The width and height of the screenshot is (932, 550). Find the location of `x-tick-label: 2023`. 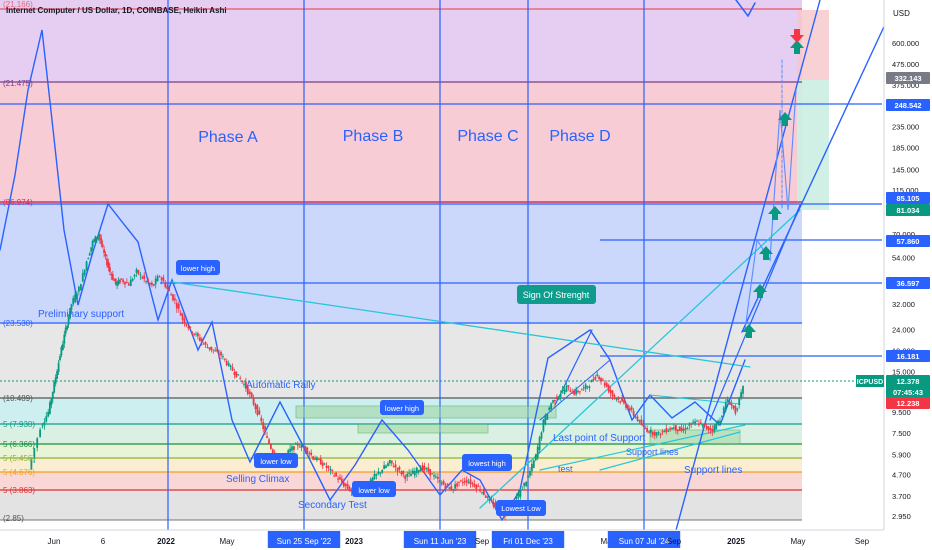

x-tick-label: 2023 is located at coordinates (354, 541).